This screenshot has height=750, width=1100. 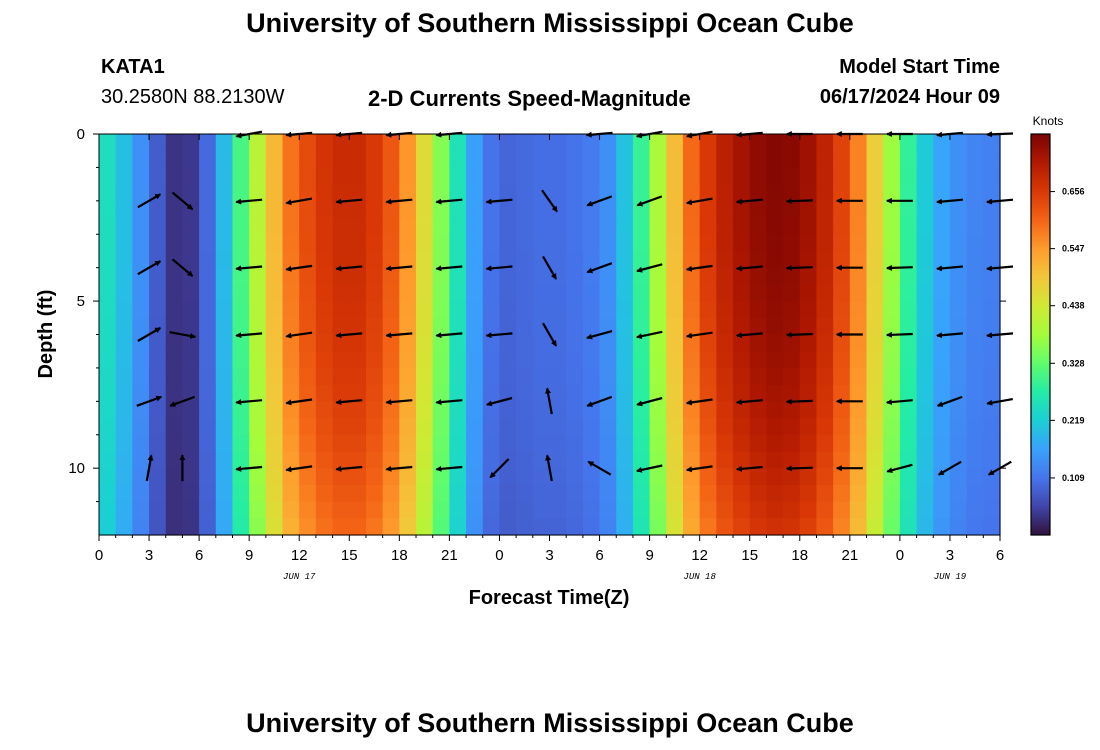 I want to click on model-start-time: 06/17/2024 Hour 09, so click(x=909, y=97).